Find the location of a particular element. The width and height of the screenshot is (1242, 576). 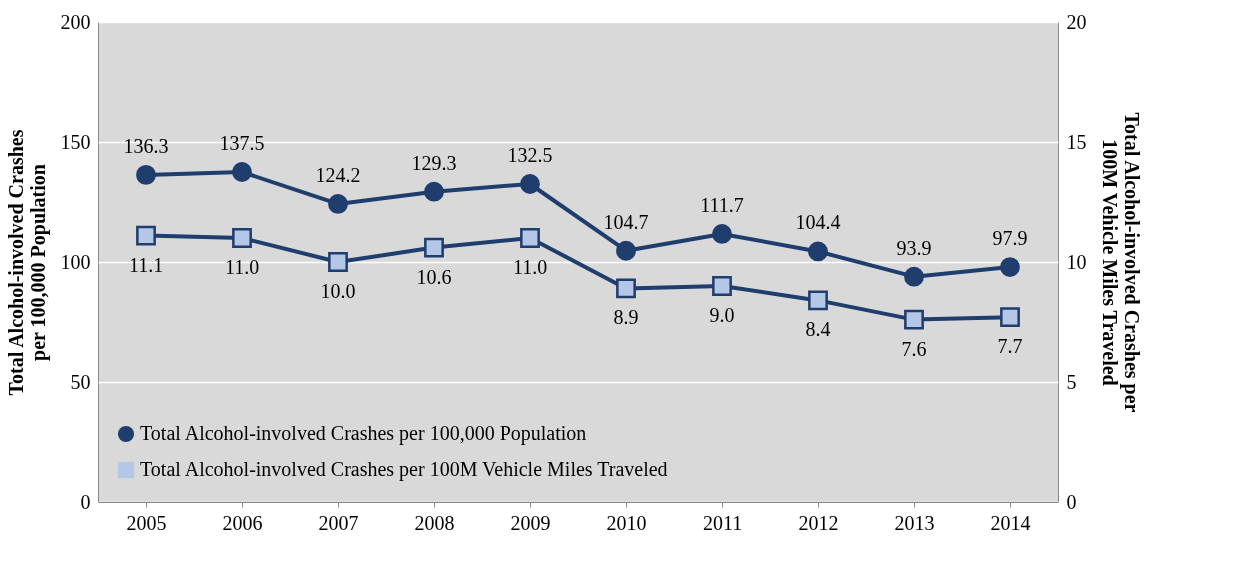

y2-tick-label: 5 is located at coordinates (1071, 381).